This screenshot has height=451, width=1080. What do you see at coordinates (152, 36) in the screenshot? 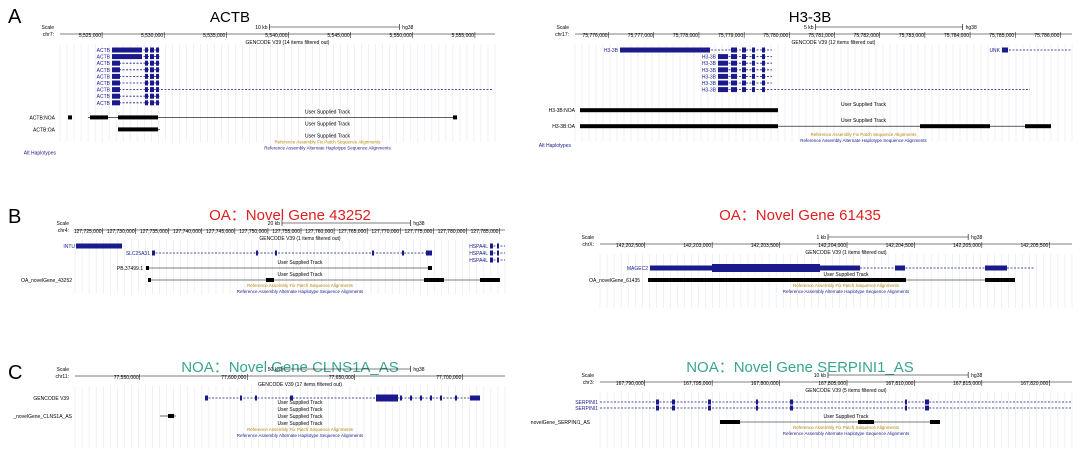
I see `tick-label: 5,530,000` at bounding box center [152, 36].